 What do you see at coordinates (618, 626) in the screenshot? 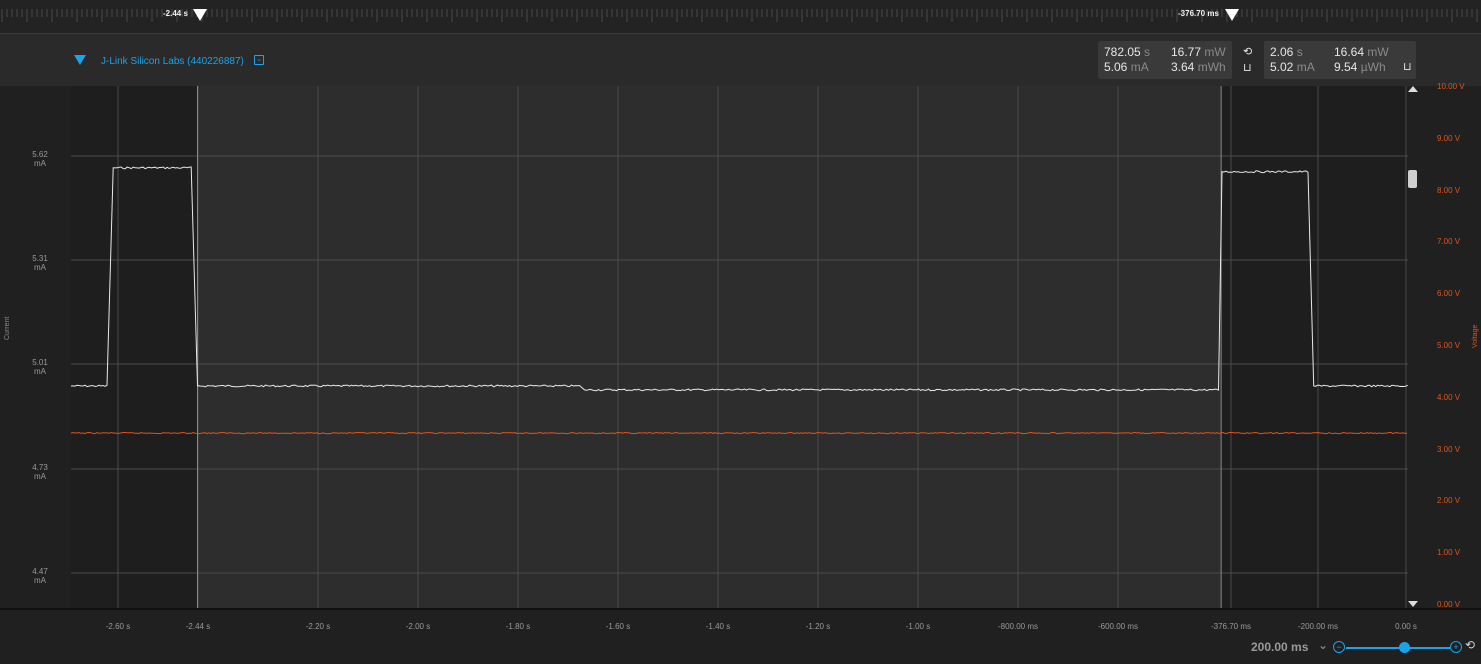
I see `time-tick-label: -1.60 s` at bounding box center [618, 626].